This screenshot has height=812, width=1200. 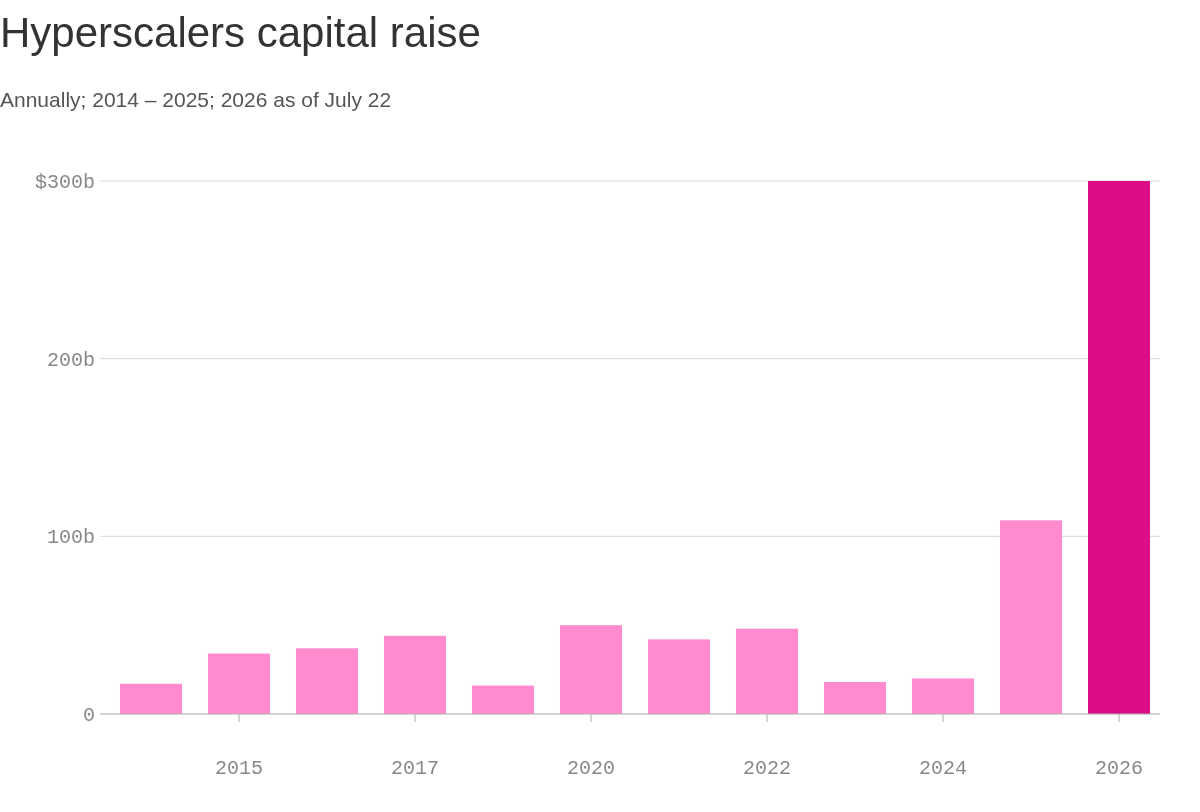 What do you see at coordinates (70, 538) in the screenshot?
I see `y-tick-label: 100b` at bounding box center [70, 538].